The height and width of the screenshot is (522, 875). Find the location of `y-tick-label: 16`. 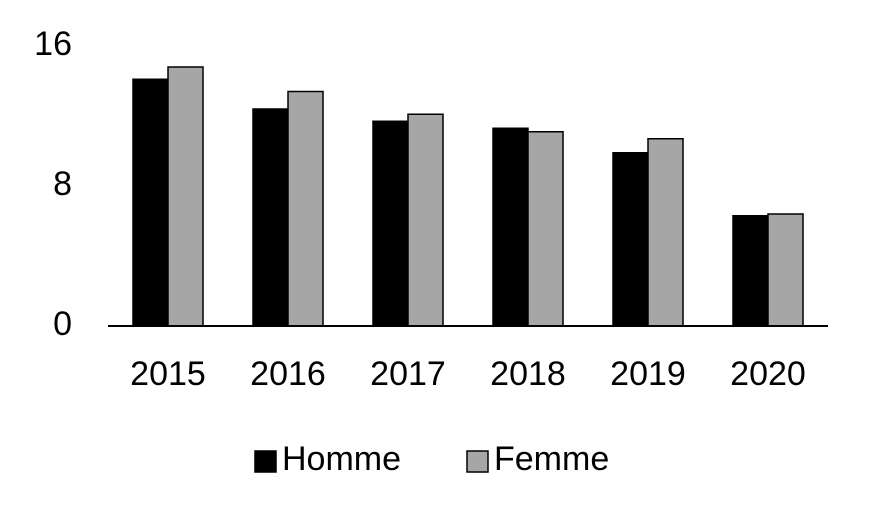

y-tick-label: 16 is located at coordinates (53, 44).